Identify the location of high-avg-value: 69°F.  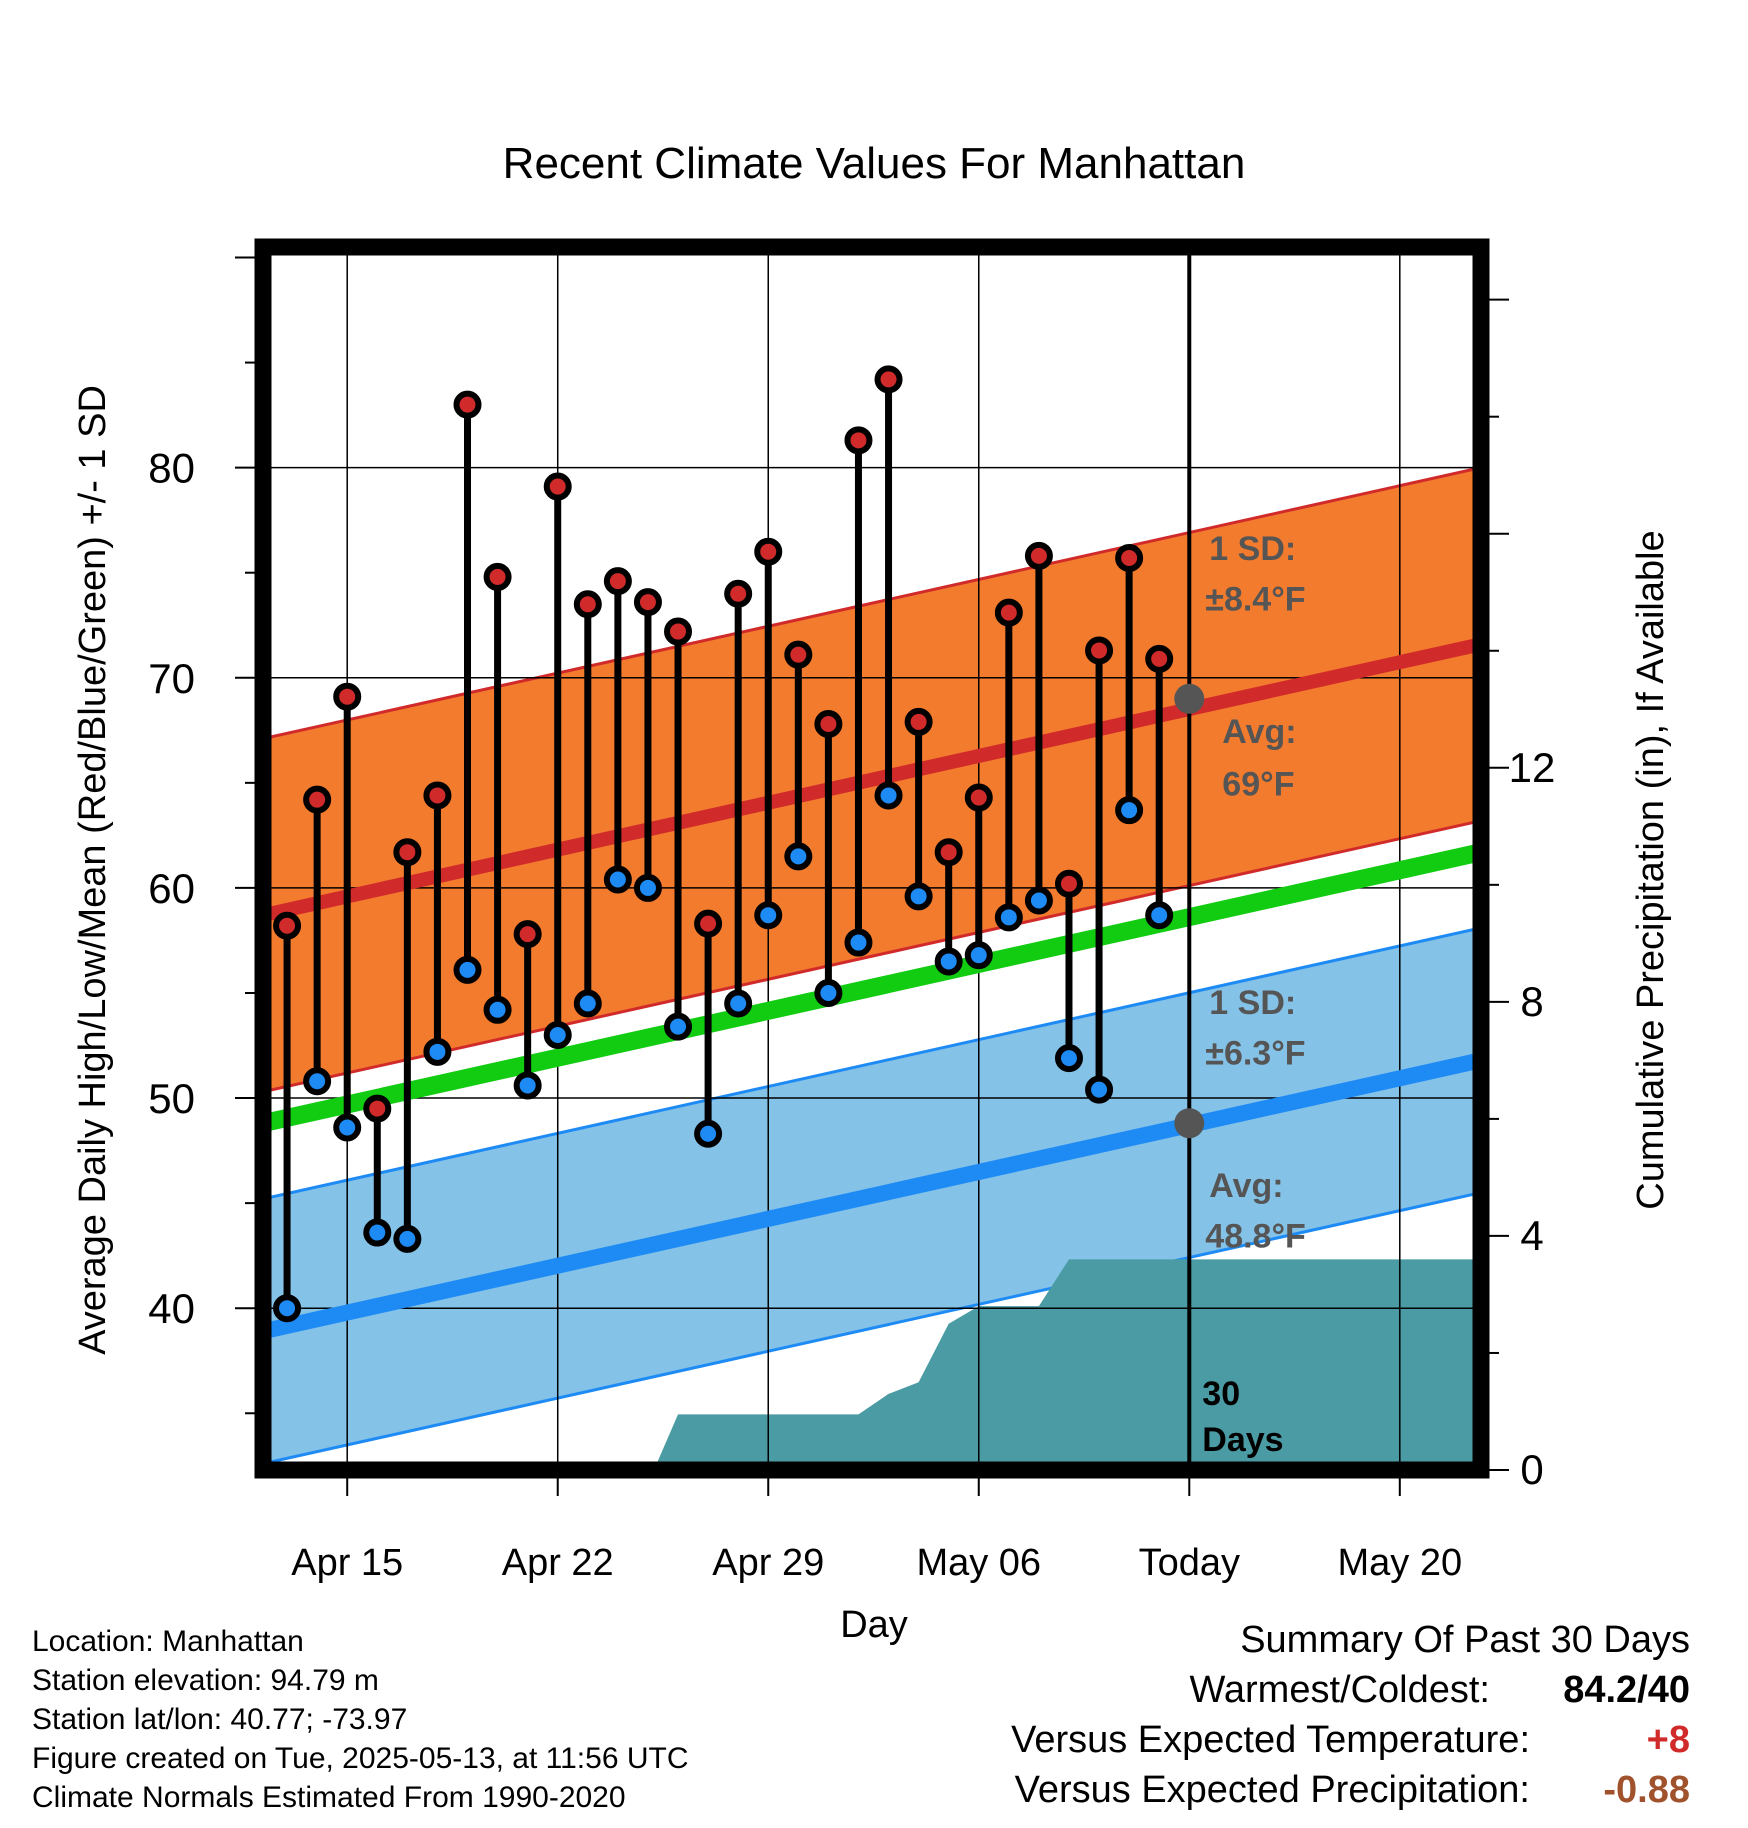
(1258, 784).